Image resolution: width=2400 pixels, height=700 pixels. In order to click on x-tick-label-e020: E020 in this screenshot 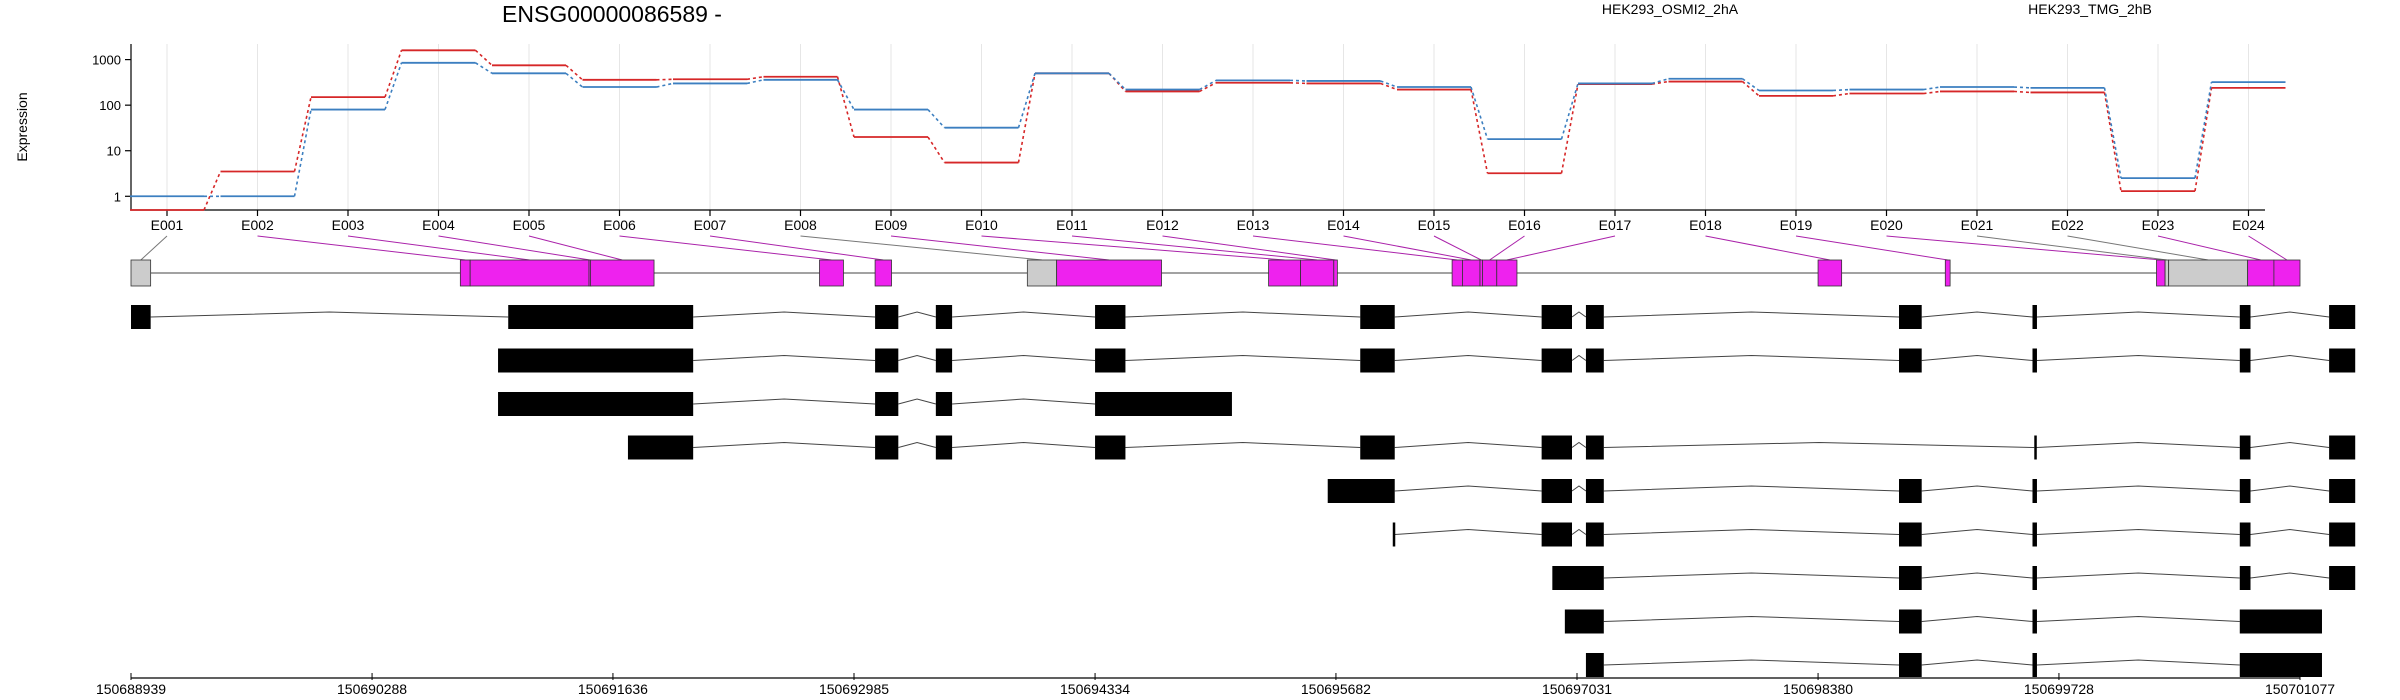, I will do `click(1886, 225)`.